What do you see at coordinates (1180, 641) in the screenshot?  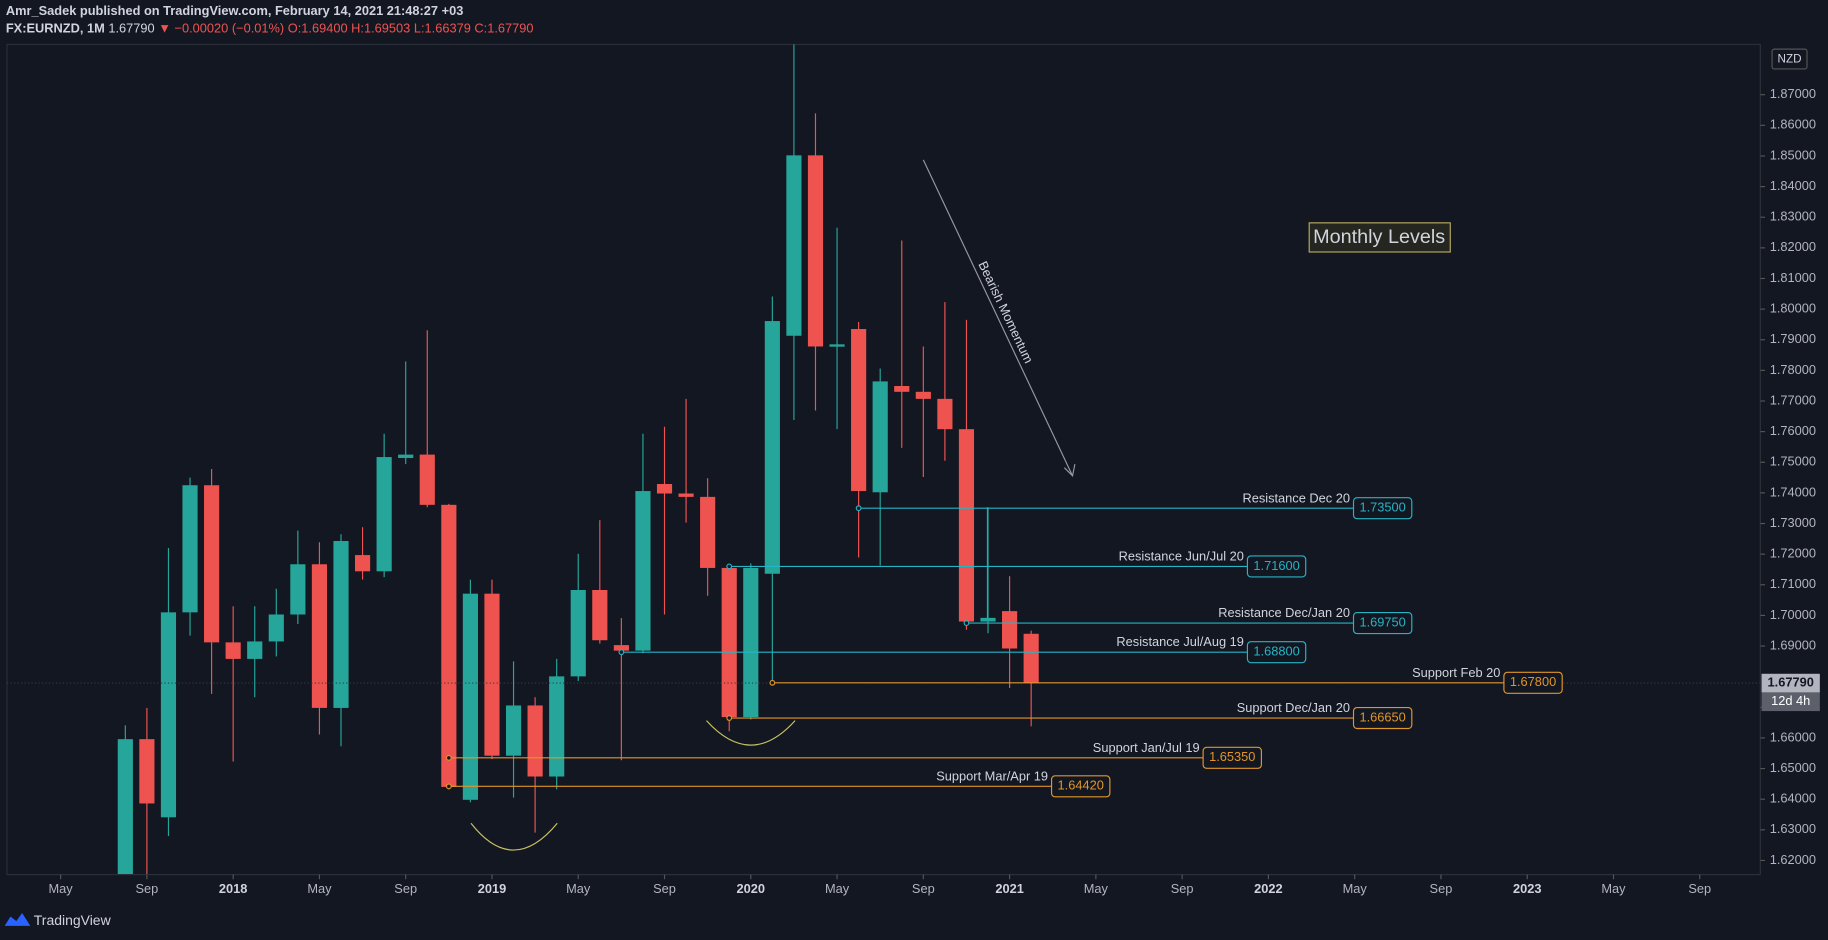 I see `level-name: Resistance Jul/Aug 19` at bounding box center [1180, 641].